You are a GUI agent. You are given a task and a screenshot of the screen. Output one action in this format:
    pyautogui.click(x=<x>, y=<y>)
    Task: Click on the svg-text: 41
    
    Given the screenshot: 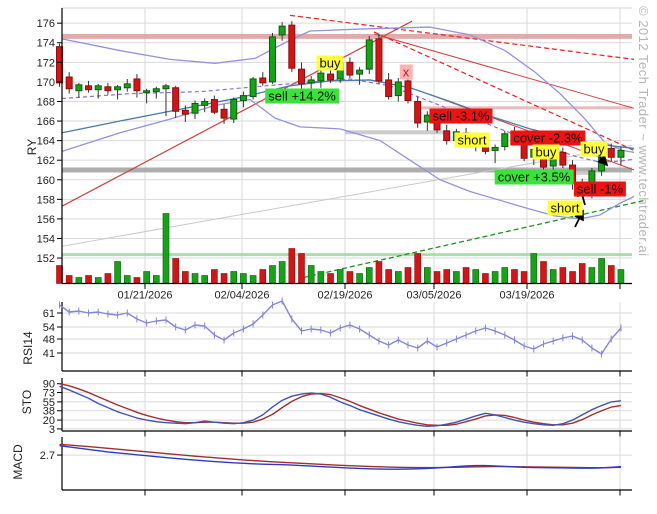 What is the action you would take?
    pyautogui.click(x=49, y=354)
    